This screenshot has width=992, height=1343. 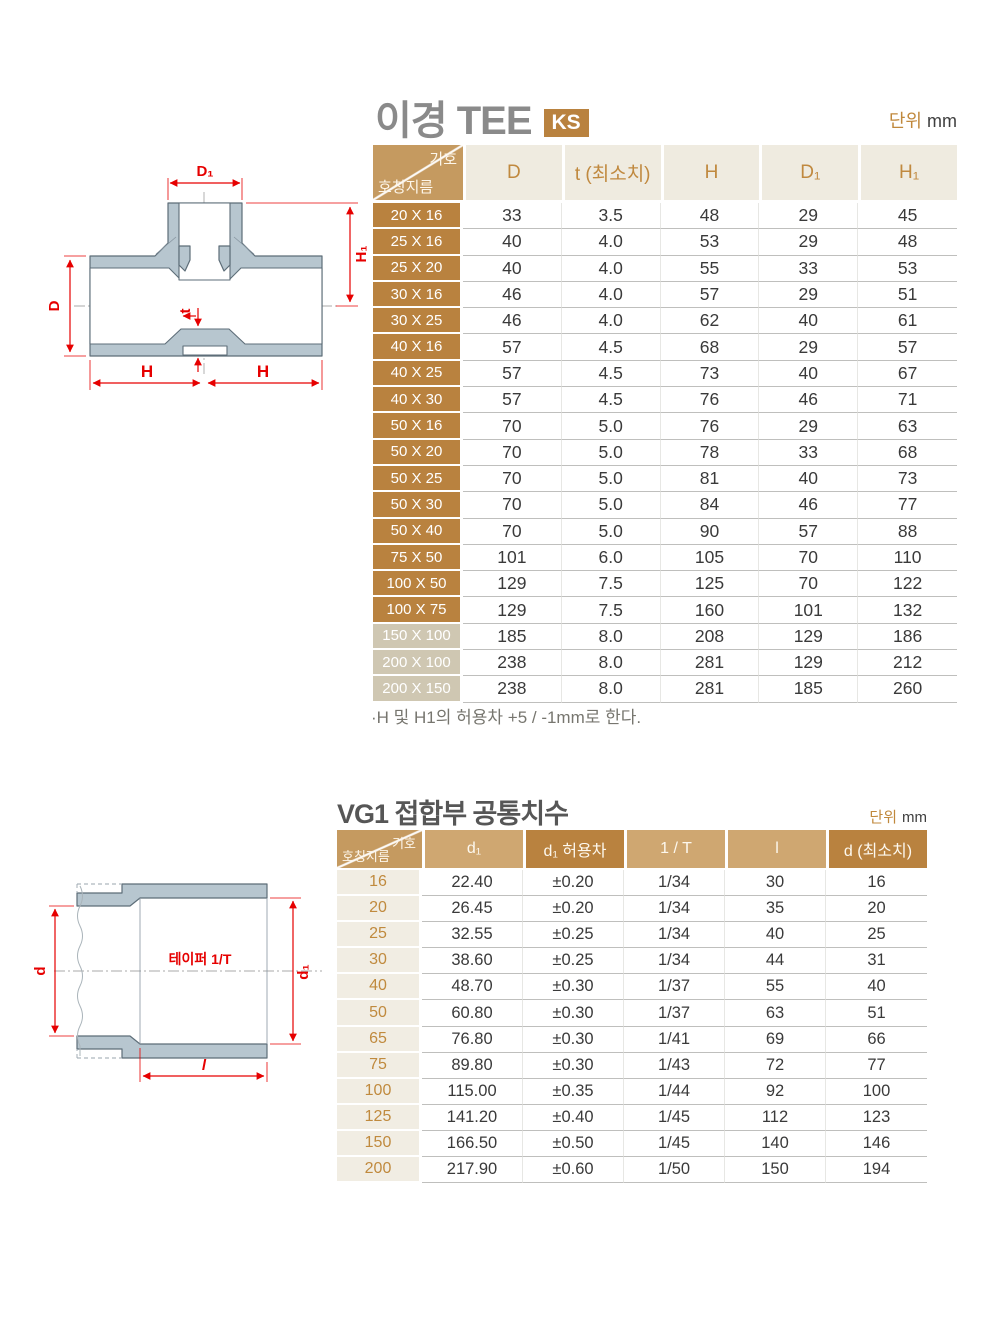 What do you see at coordinates (710, 610) in the screenshot?
I see `row-value-cell: 160` at bounding box center [710, 610].